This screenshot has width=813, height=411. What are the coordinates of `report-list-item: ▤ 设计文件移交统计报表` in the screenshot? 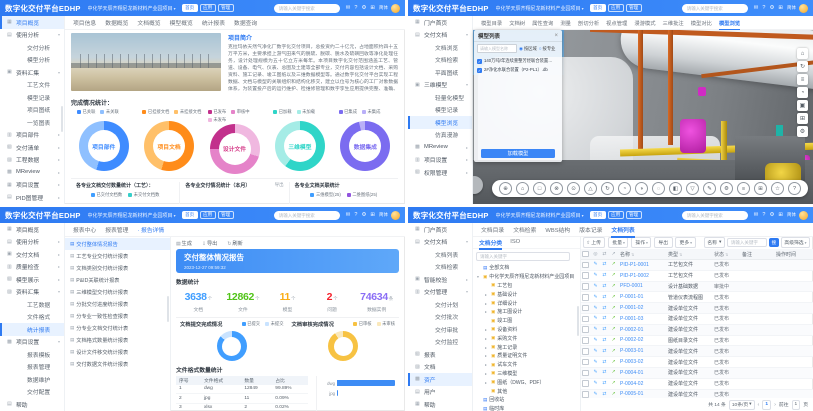 It's located at (99, 352).